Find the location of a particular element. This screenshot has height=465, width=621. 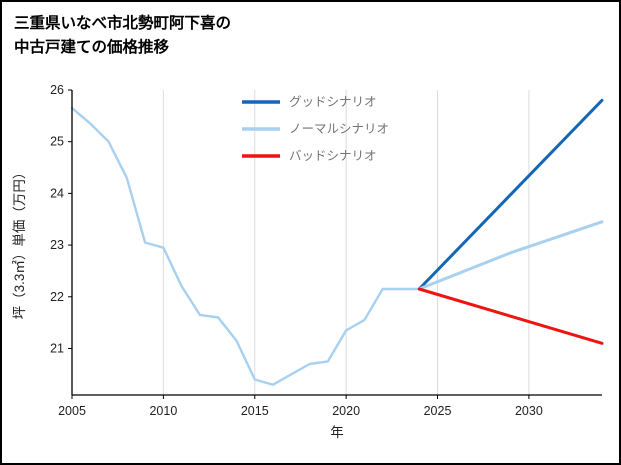

legend-item: グッドシナリオ is located at coordinates (309, 102).